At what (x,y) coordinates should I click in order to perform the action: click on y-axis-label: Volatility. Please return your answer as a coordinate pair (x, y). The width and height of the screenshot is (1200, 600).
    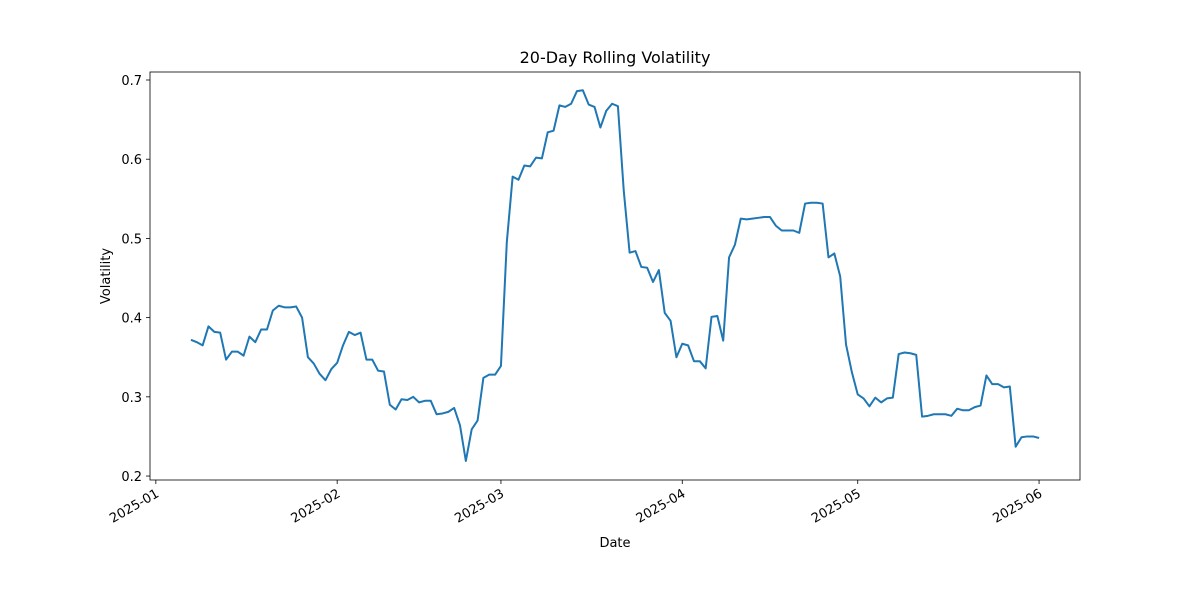
    Looking at the image, I should click on (106, 276).